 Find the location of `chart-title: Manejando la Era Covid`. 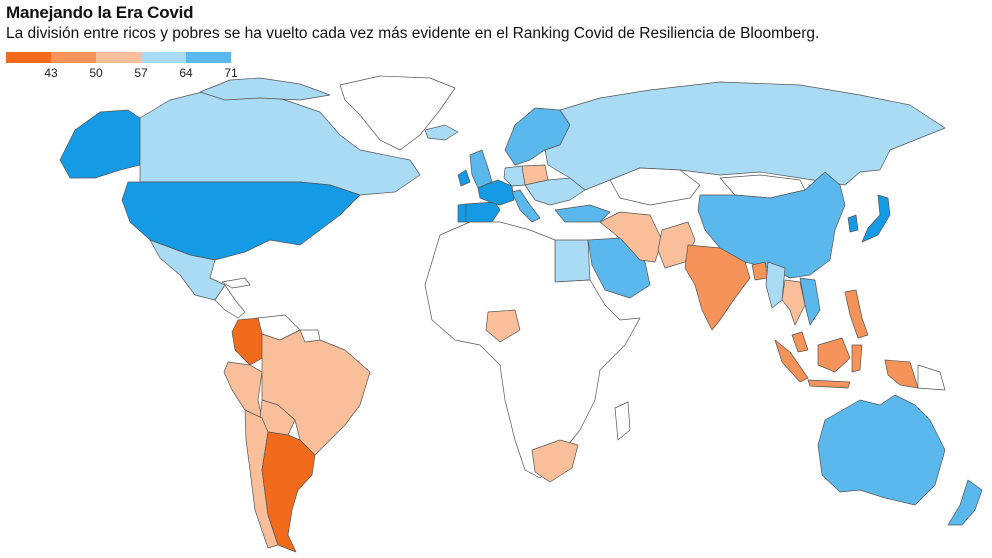

chart-title: Manejando la Era Covid is located at coordinates (100, 12).